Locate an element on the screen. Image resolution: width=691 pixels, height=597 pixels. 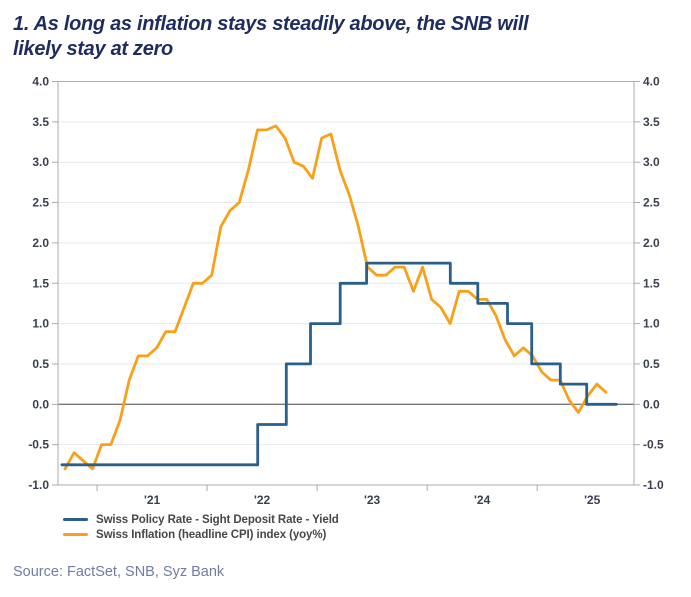
y-axis-tick-label-right: 0.5 is located at coordinates (651, 364).